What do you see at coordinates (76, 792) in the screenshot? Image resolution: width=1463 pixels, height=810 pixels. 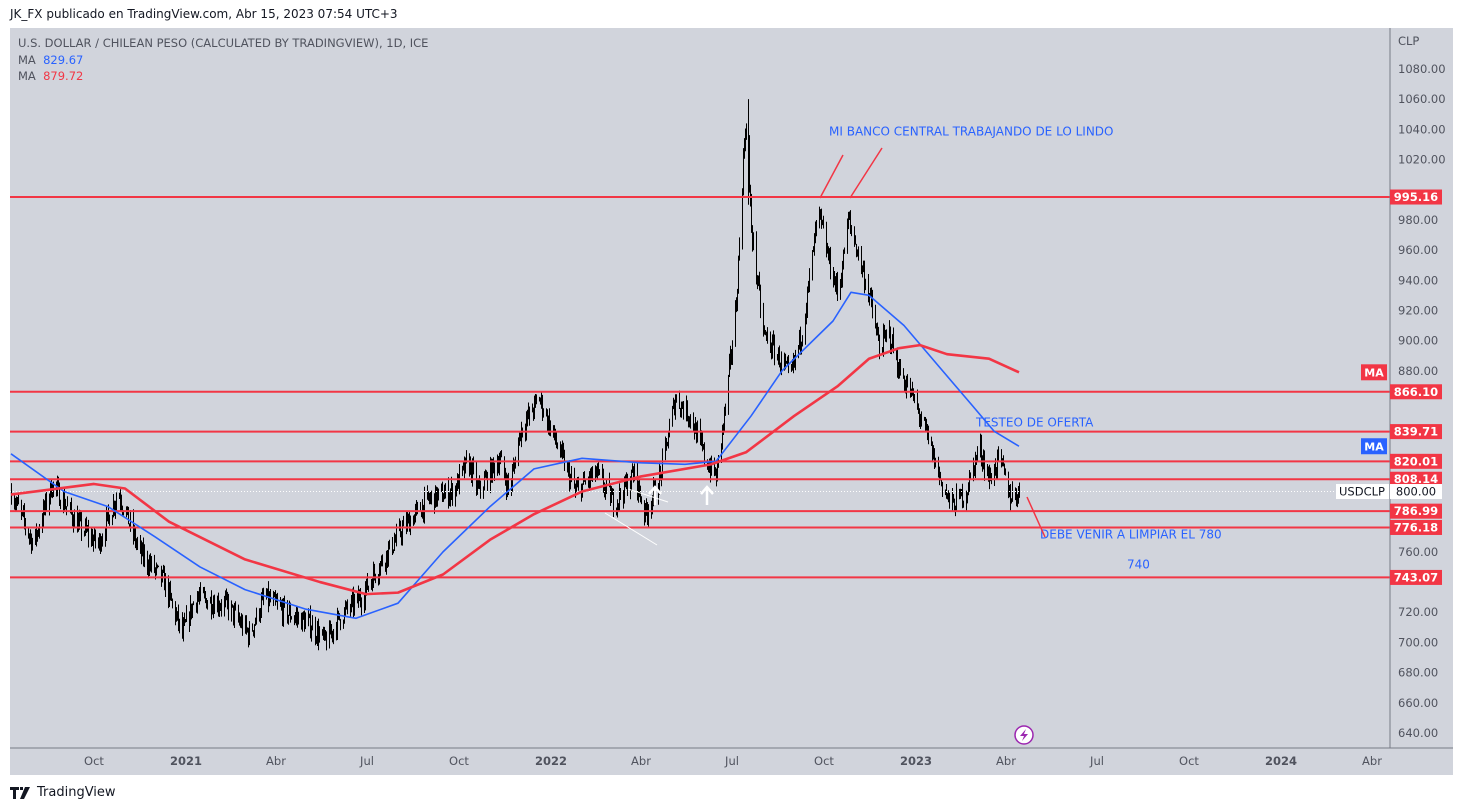 I see `brand-label: TradingView` at bounding box center [76, 792].